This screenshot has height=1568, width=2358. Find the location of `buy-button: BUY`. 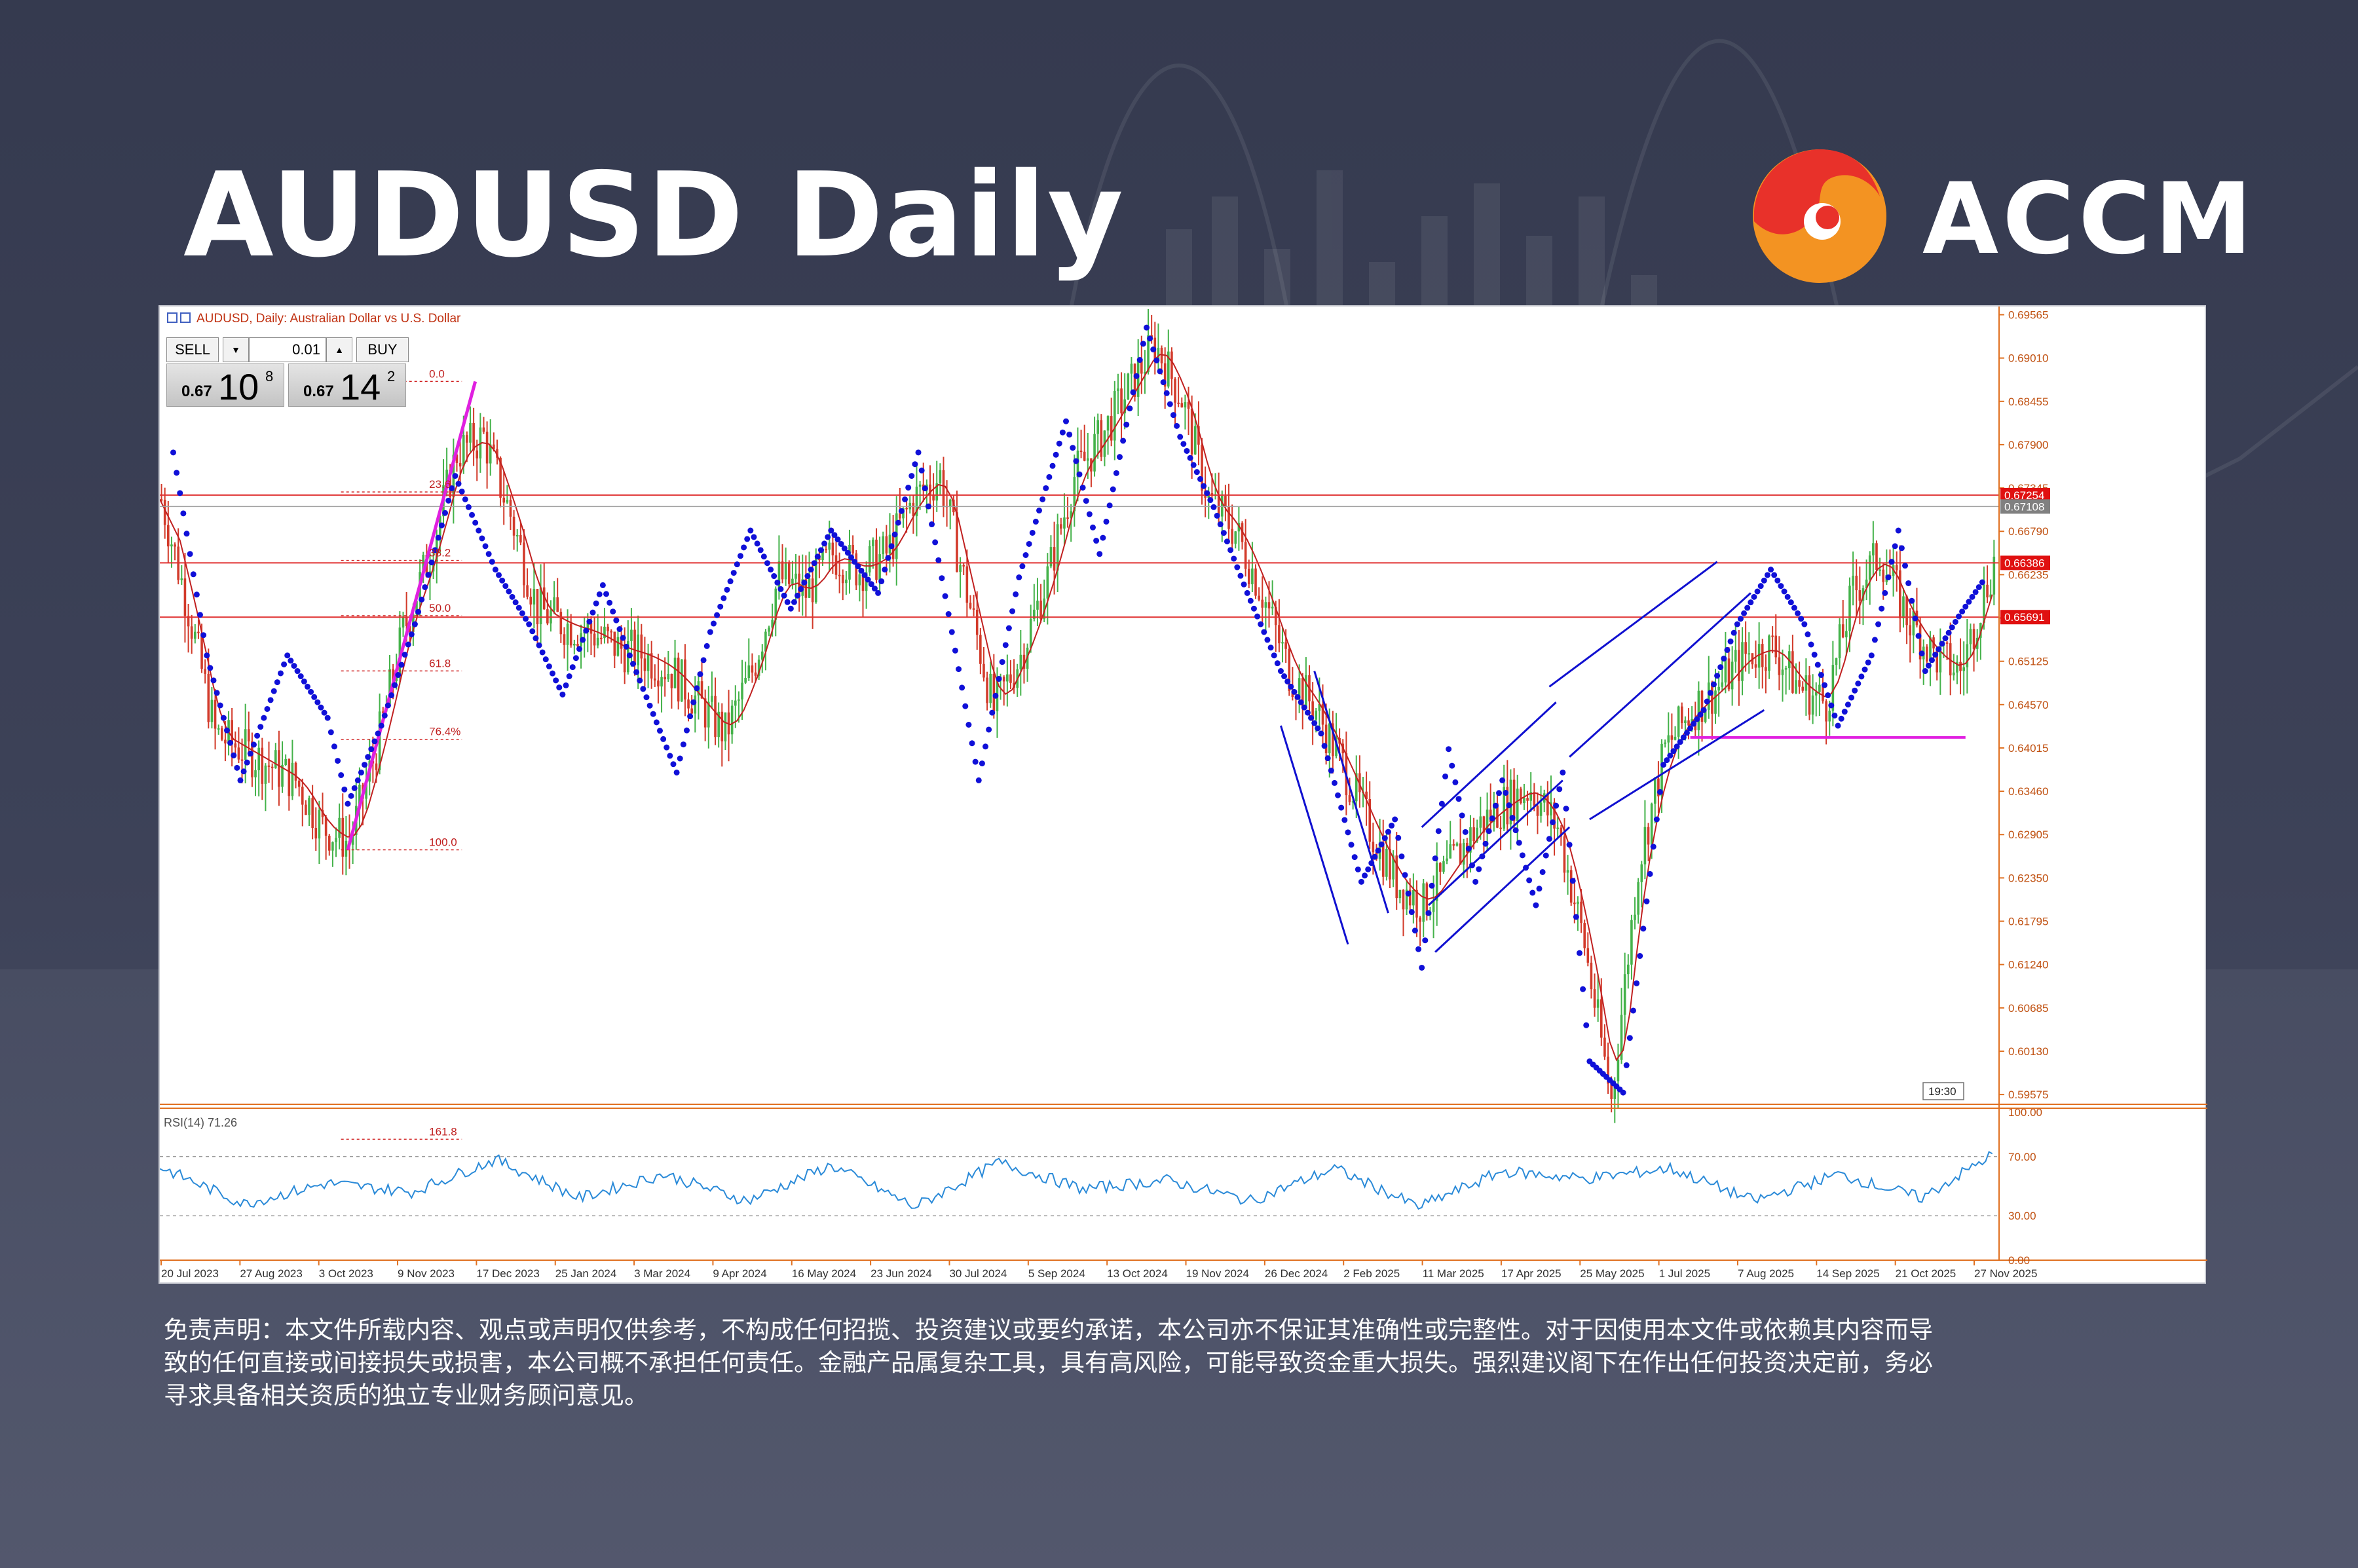

buy-button: BUY is located at coordinates (383, 349).